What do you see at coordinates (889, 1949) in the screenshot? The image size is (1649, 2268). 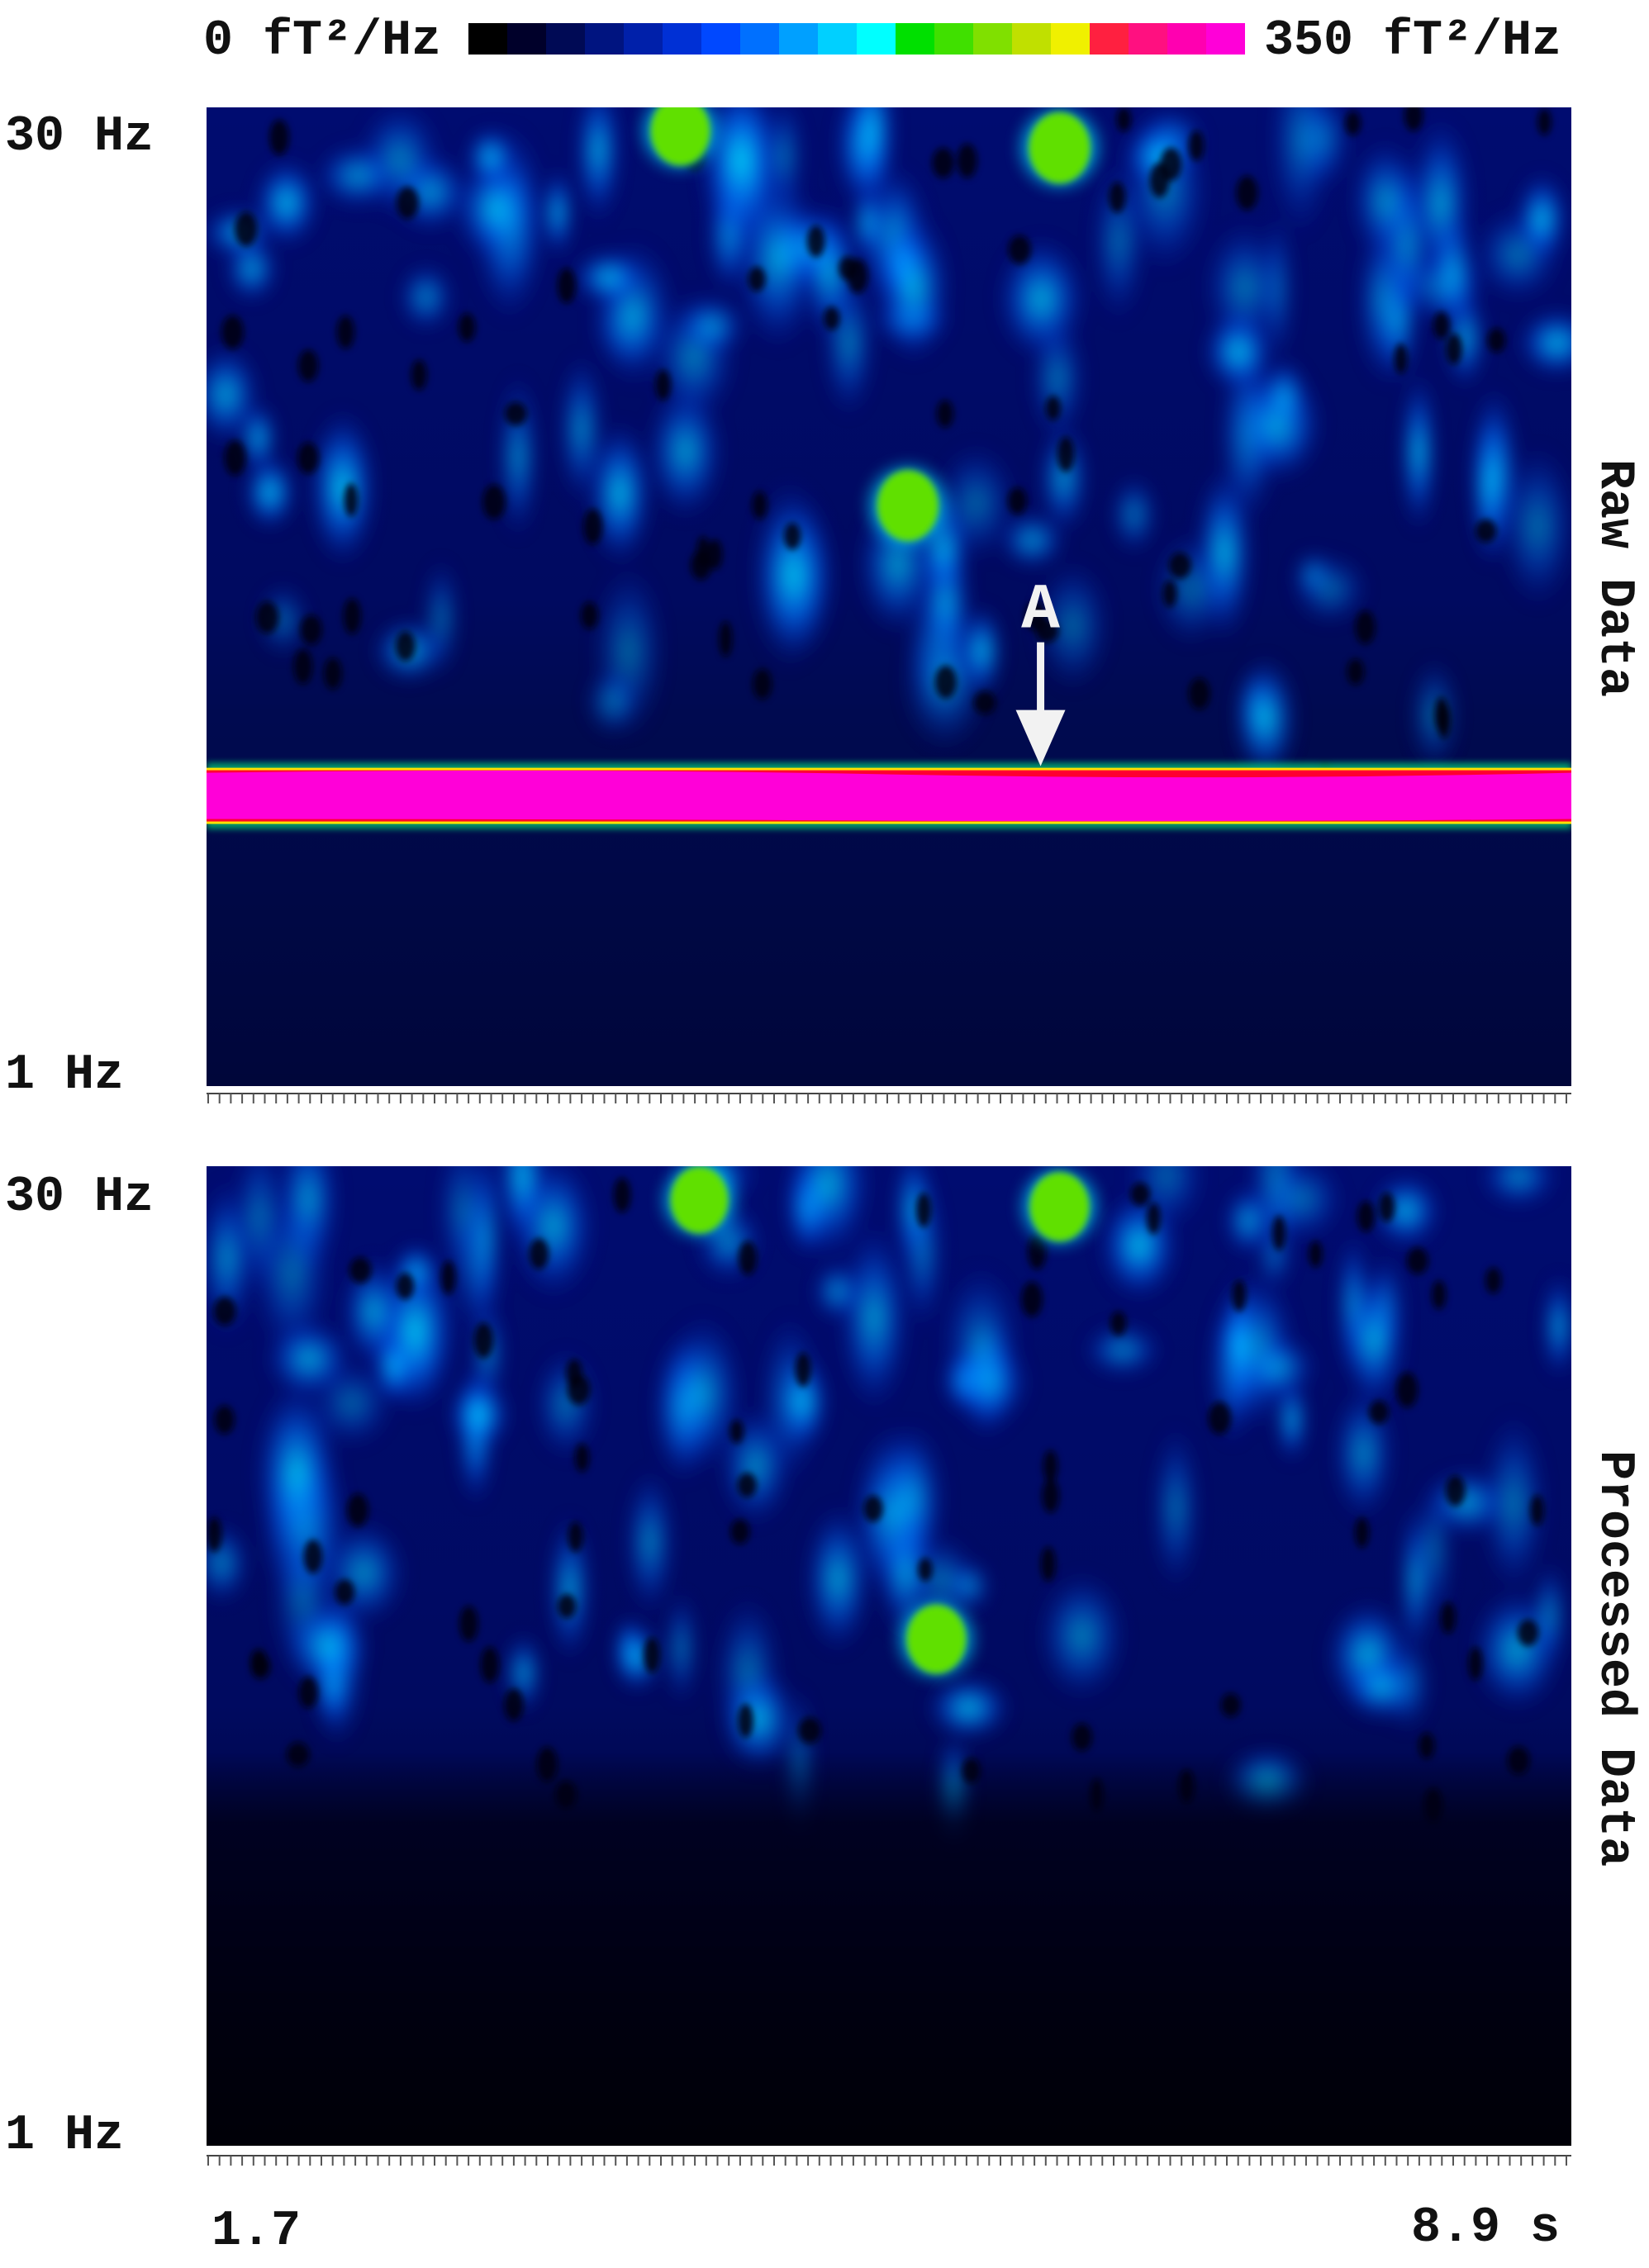 I see `filtered-low-frequency-region` at bounding box center [889, 1949].